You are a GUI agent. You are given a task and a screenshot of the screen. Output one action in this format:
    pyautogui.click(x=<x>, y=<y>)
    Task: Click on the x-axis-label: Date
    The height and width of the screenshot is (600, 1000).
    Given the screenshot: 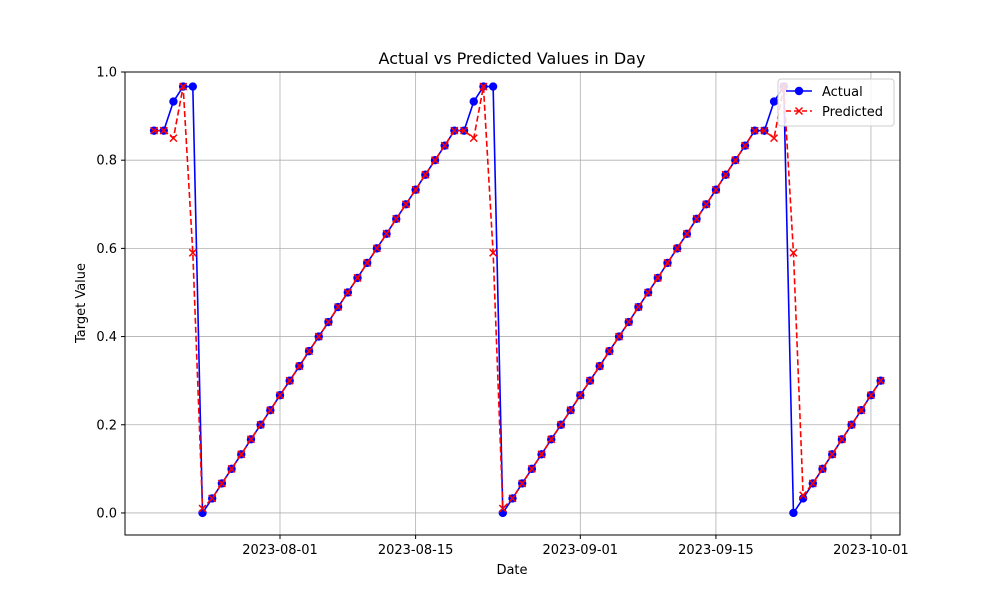 What is the action you would take?
    pyautogui.click(x=511, y=570)
    